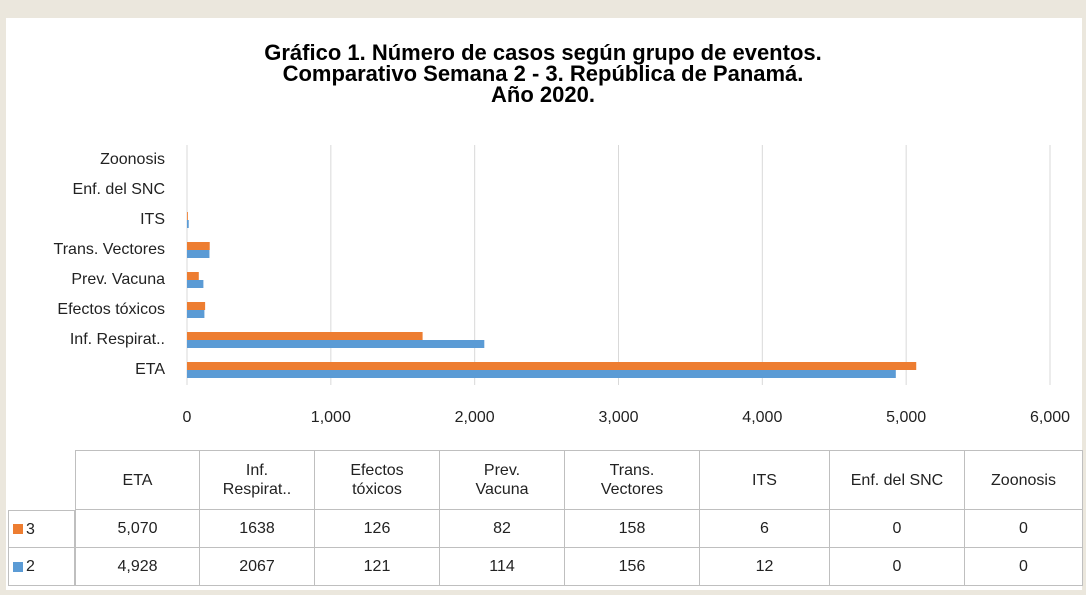 The height and width of the screenshot is (595, 1086). I want to click on table-value: 126, so click(377, 529).